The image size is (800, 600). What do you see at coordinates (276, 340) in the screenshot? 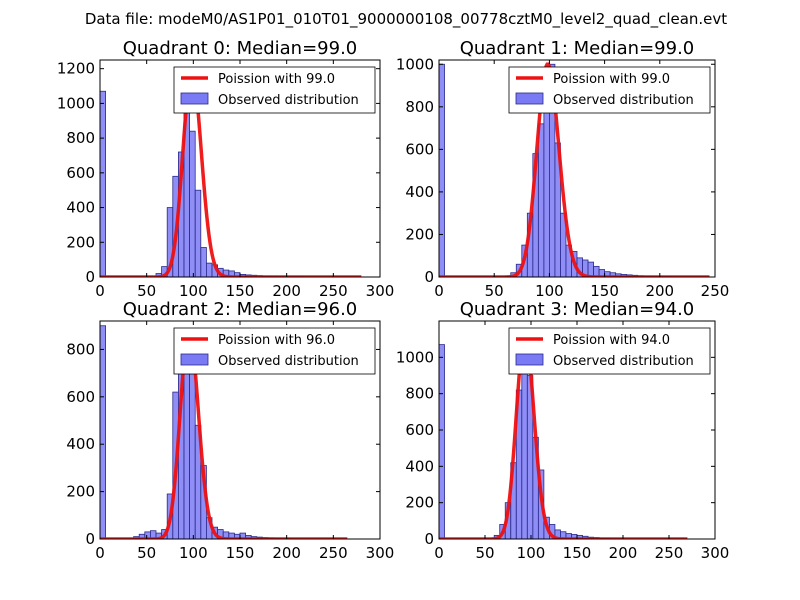
I see `legend-label-fit: Poission with 96.0` at bounding box center [276, 340].